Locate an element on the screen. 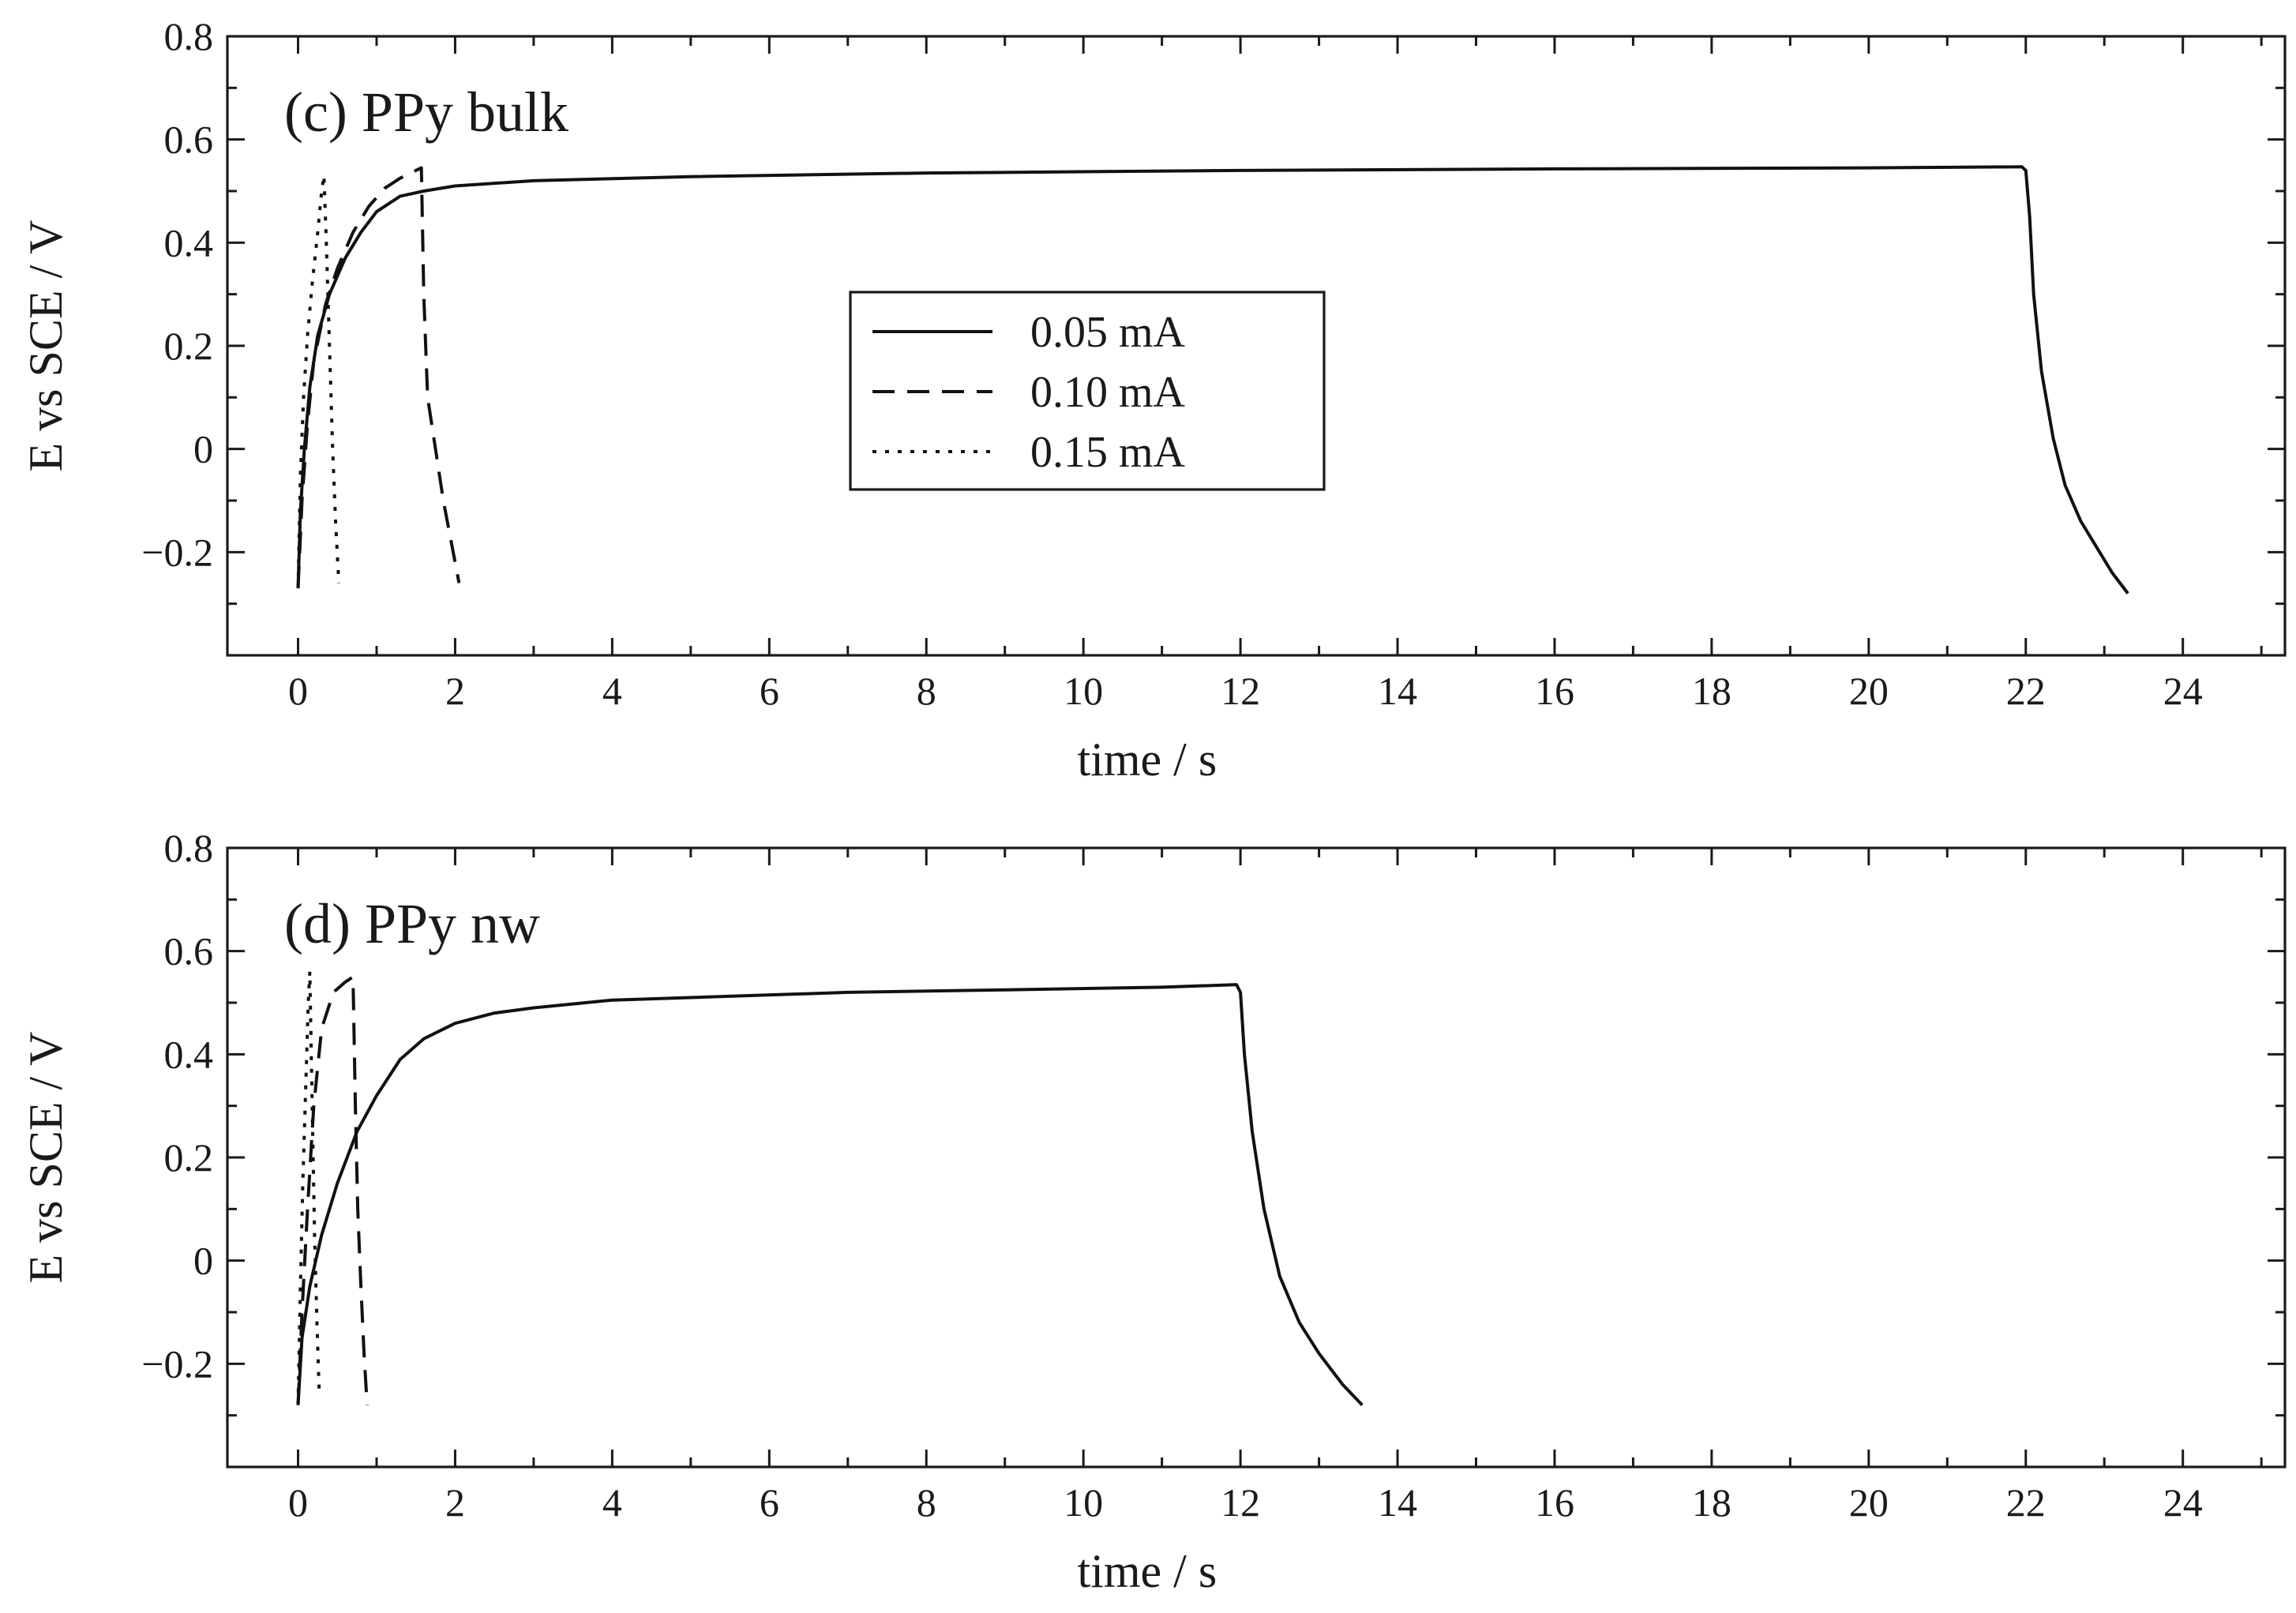  legend-label: 0.05 mA is located at coordinates (1108, 332).